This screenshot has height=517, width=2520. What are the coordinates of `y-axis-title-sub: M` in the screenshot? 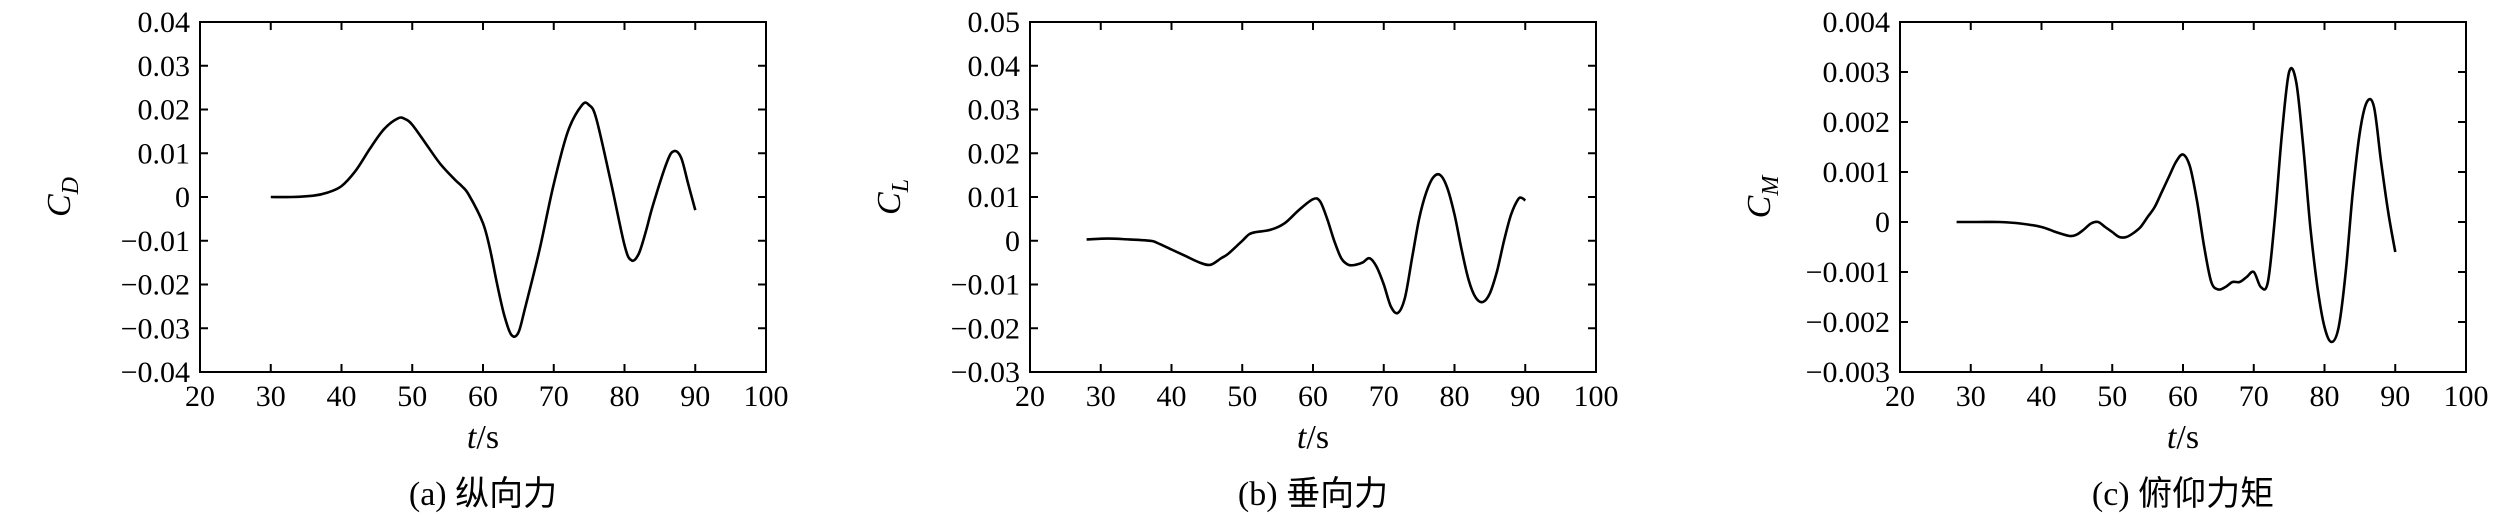 It's located at (1771, 185).